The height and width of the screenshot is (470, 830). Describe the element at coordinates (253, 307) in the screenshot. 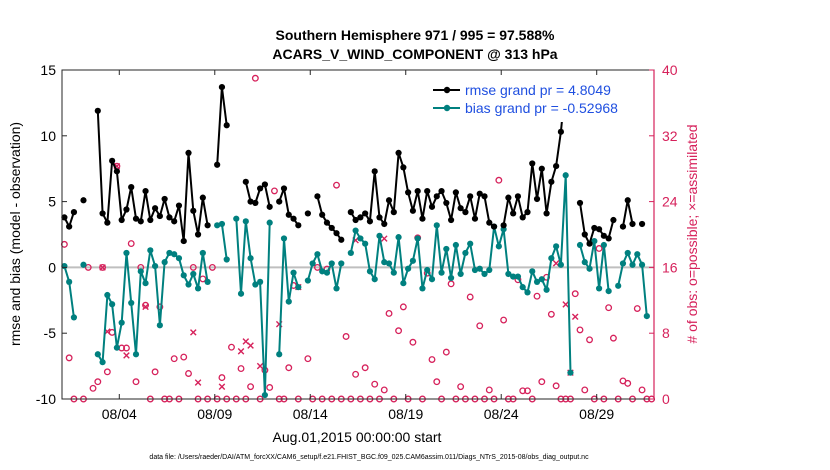

I see `bias-line` at that location.